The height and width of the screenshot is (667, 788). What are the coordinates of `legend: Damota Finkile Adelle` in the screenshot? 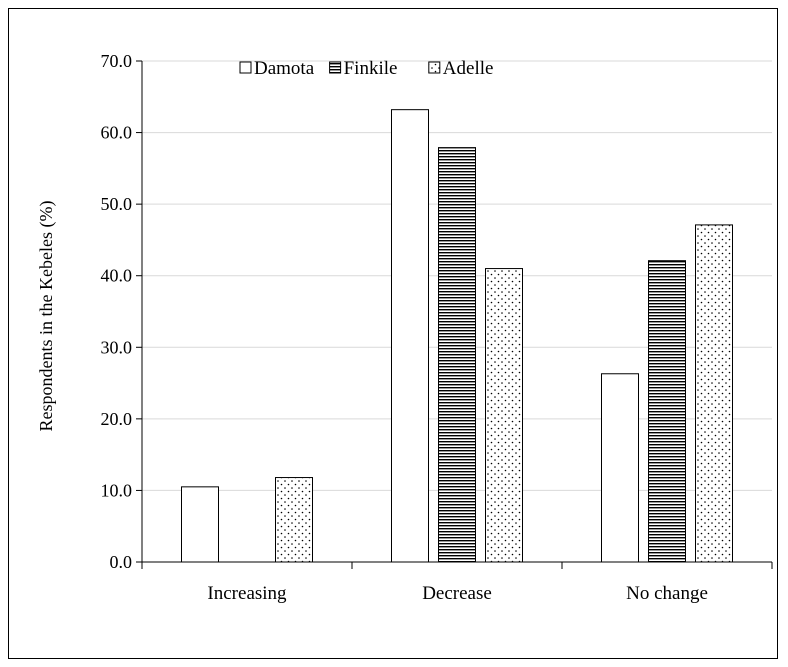 It's located at (366, 68).